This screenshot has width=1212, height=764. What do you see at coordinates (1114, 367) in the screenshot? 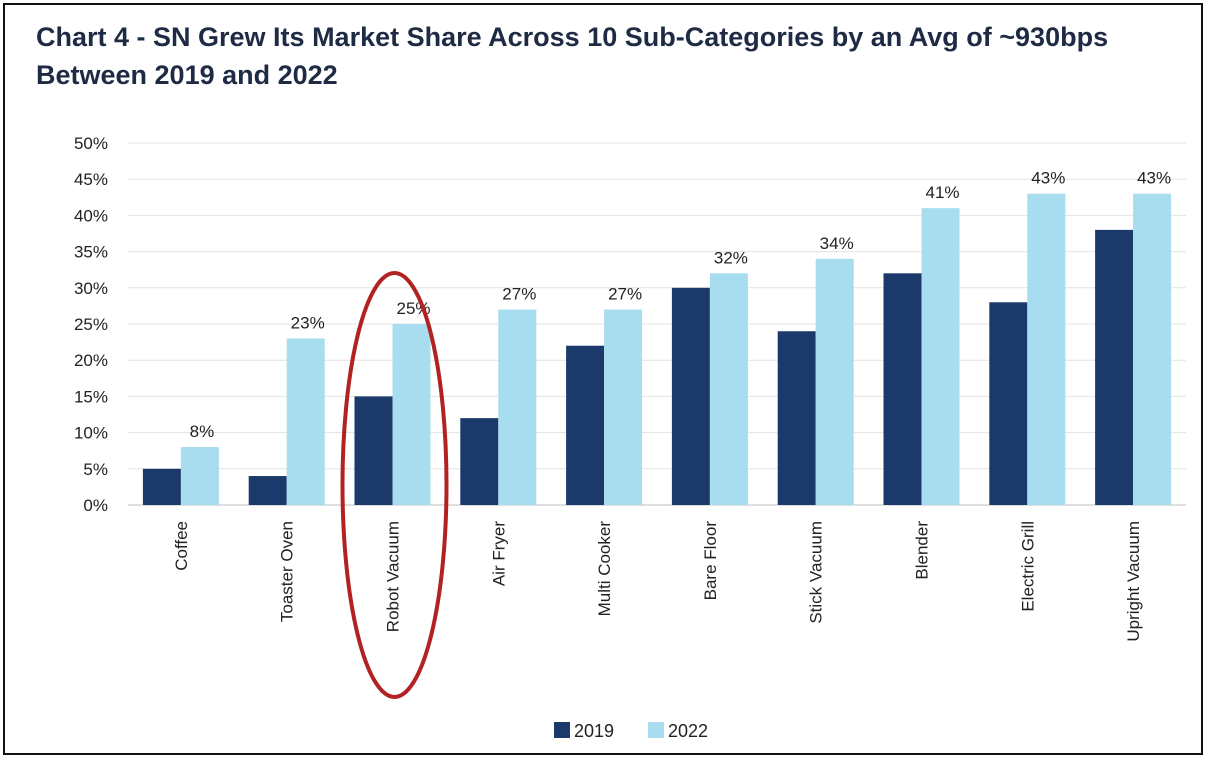
I see `bar-2019-upright-vacuum` at bounding box center [1114, 367].